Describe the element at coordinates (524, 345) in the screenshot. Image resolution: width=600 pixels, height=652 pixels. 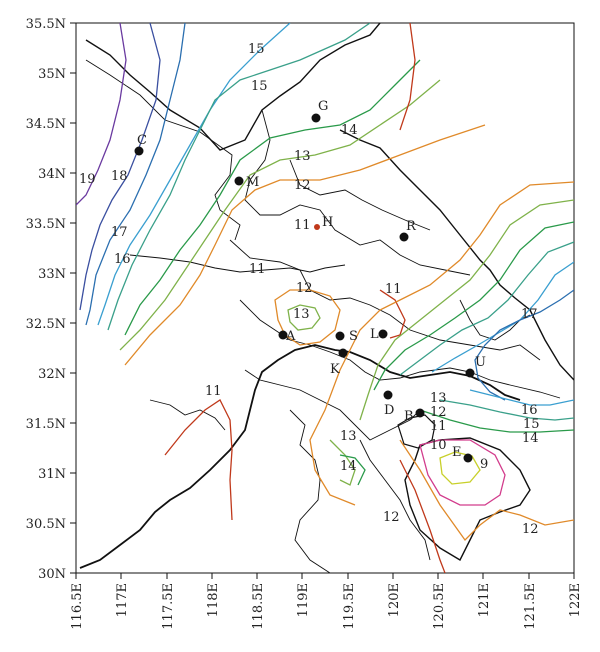
I see `contour-17-east` at that location.